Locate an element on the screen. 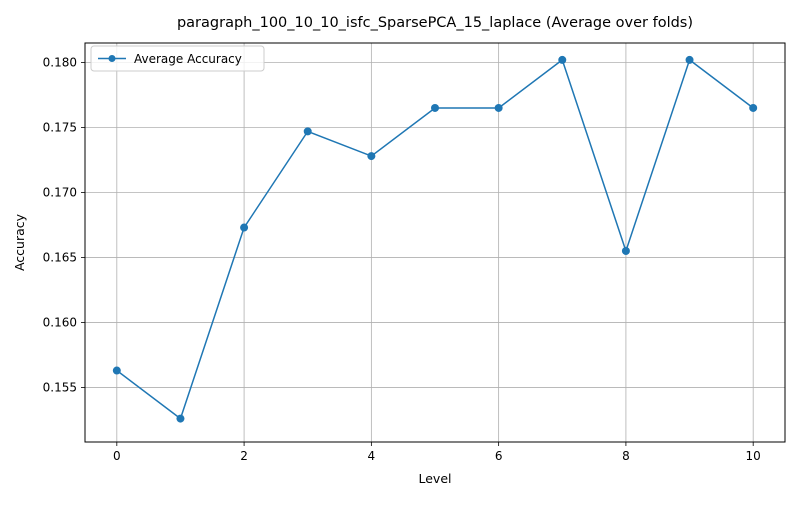  x-tick-label: 10 is located at coordinates (753, 456).